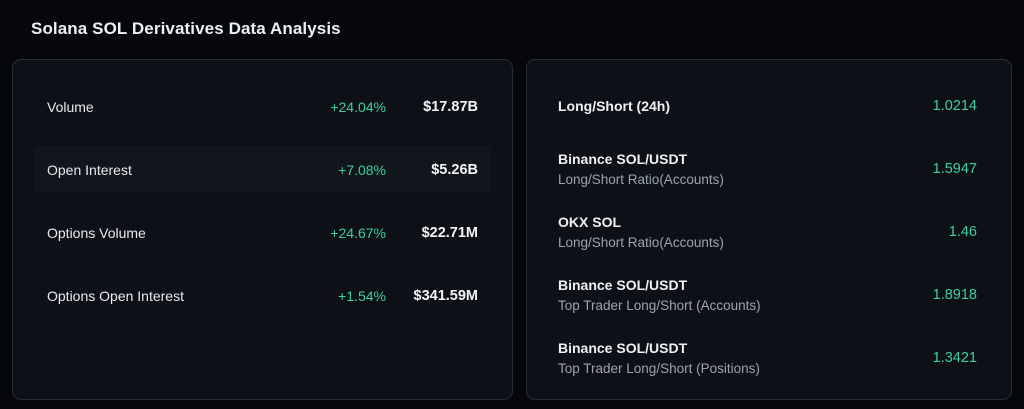 The height and width of the screenshot is (409, 1024). I want to click on metric-change: +1.54%, so click(362, 295).